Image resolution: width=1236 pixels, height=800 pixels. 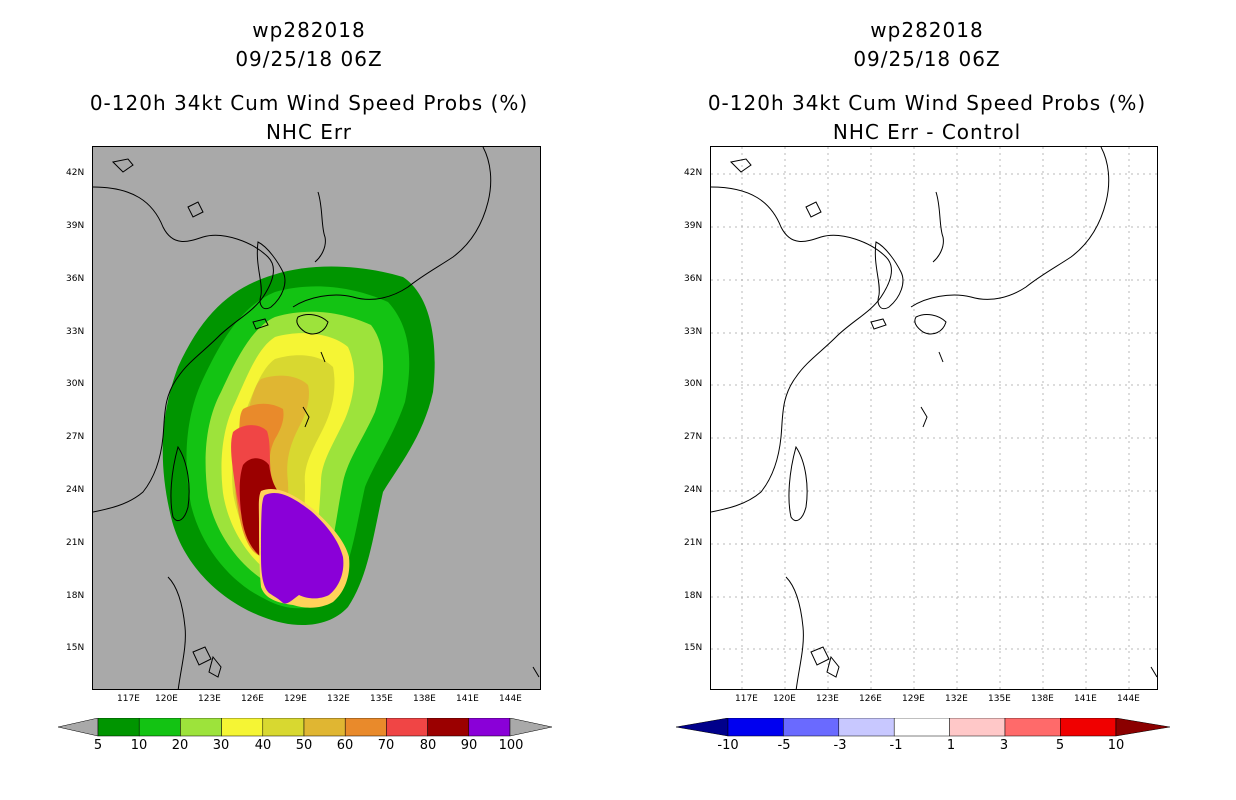 What do you see at coordinates (78, 727) in the screenshot?
I see `left-colorbar-below-triangle` at bounding box center [78, 727].